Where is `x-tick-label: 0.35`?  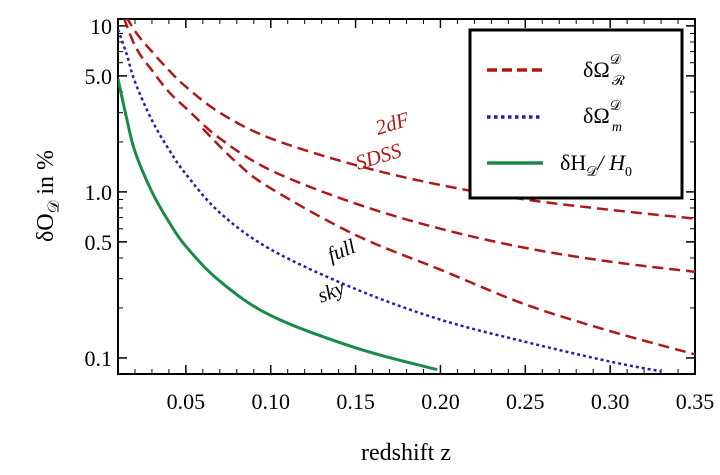 x-tick-label: 0.35 is located at coordinates (695, 401).